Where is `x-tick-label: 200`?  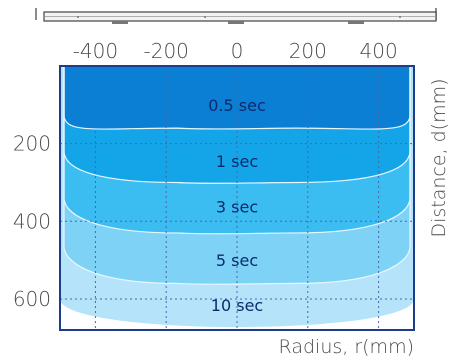
x-tick-label: 200 is located at coordinates (308, 51).